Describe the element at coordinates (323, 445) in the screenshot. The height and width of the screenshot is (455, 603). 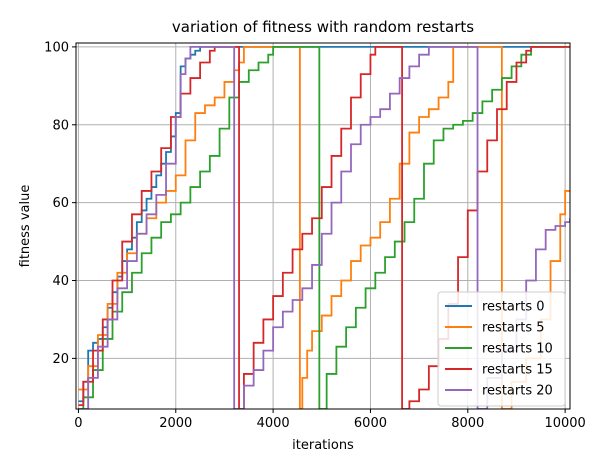
I see `x-axis-label: iterations` at that location.